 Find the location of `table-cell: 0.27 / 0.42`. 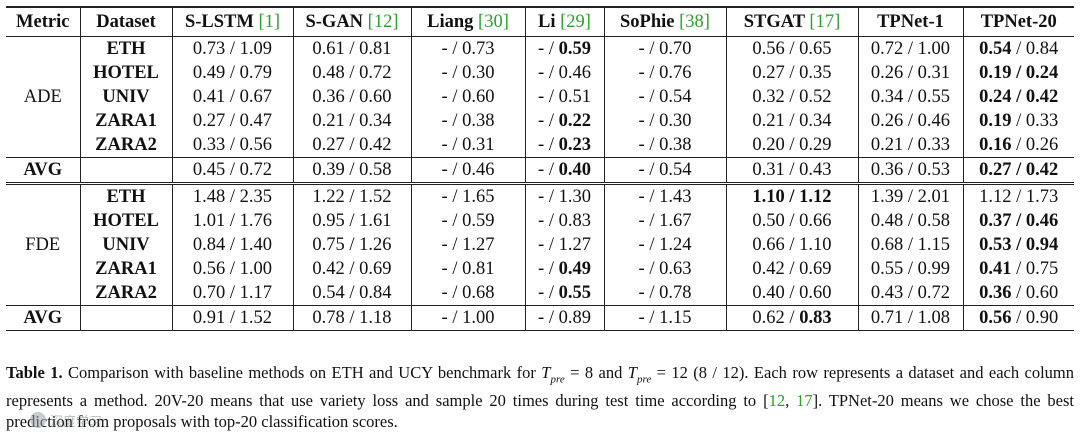

table-cell: 0.27 / 0.42 is located at coordinates (352, 145).